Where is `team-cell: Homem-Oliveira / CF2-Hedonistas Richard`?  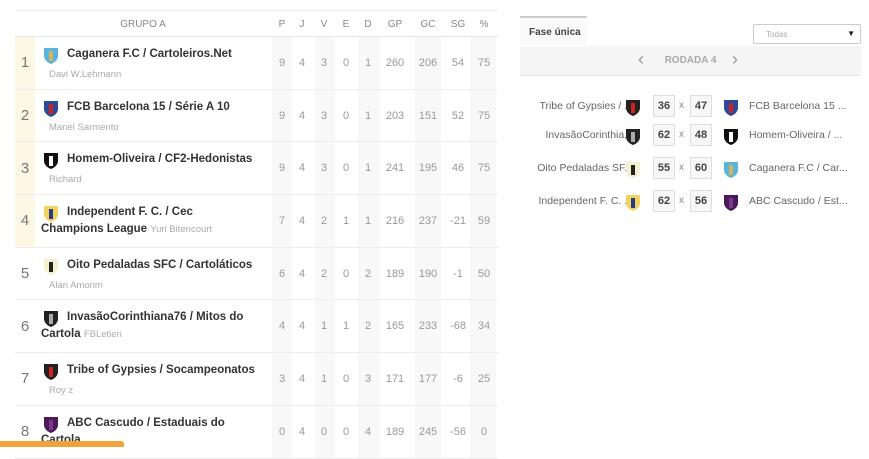
team-cell: Homem-Oliveira / CF2-Hedonistas Richard is located at coordinates (148, 169).